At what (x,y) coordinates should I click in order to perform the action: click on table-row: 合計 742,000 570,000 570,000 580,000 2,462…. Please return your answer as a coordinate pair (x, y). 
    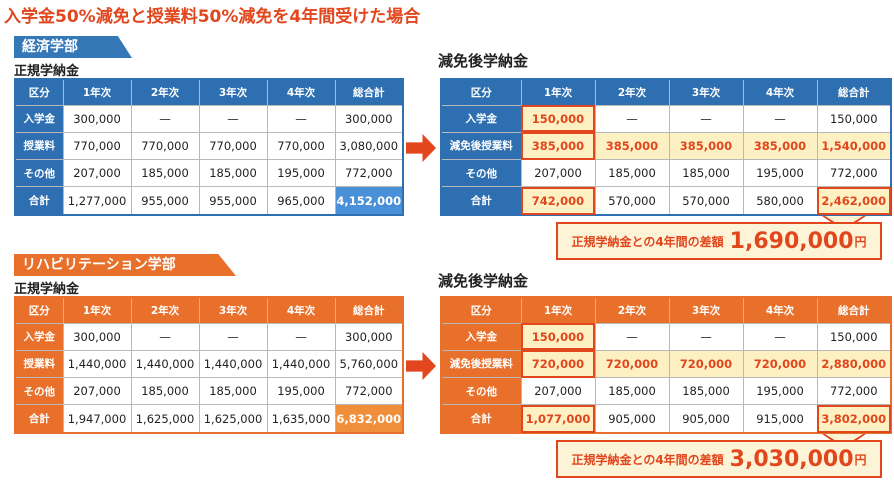
    Looking at the image, I should click on (666, 201).